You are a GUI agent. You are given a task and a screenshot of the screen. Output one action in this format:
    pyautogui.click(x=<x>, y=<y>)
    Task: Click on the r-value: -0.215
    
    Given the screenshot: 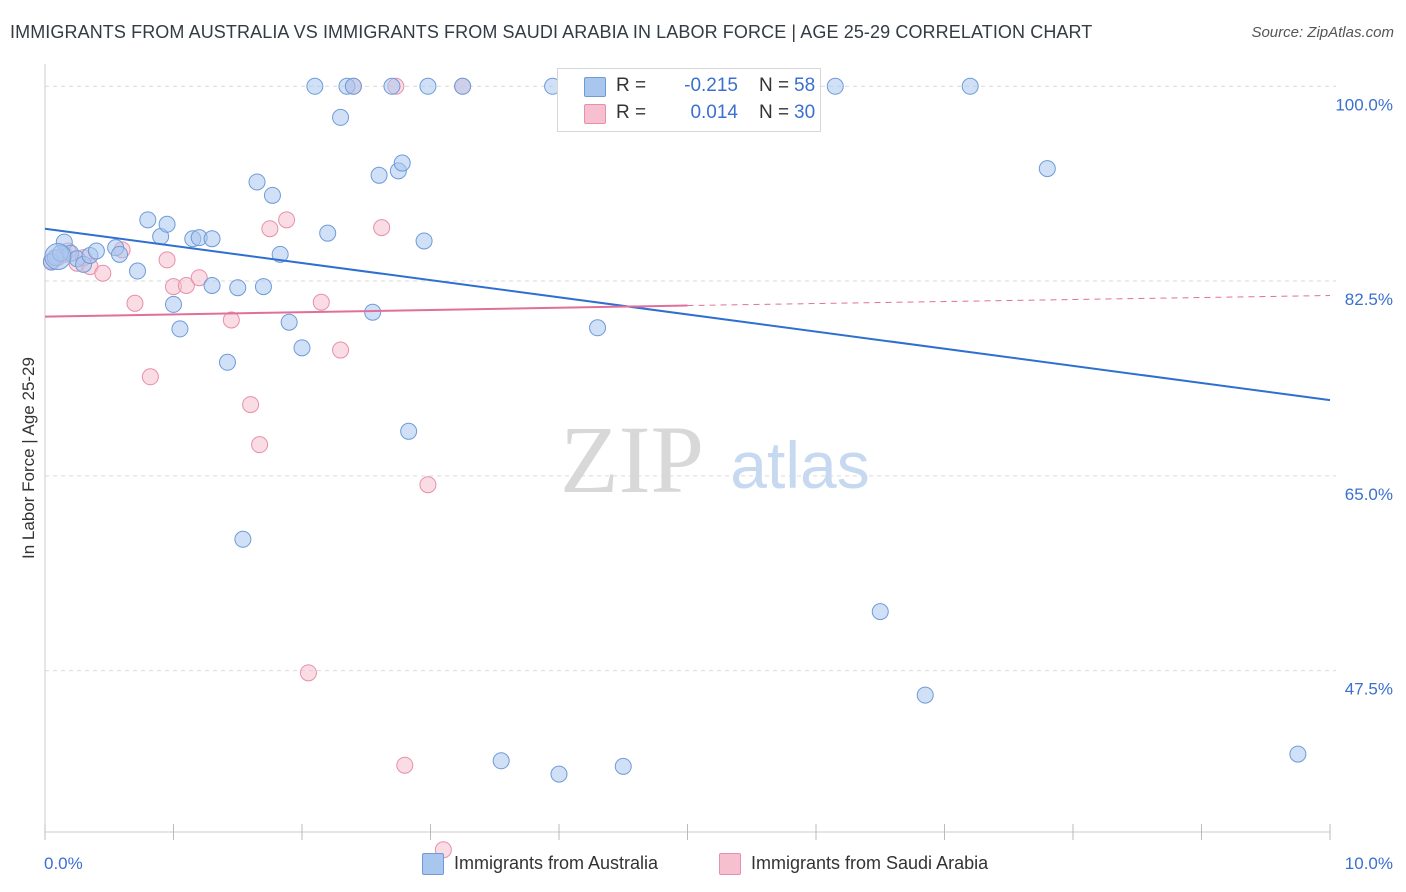 What is the action you would take?
    pyautogui.click(x=711, y=85)
    